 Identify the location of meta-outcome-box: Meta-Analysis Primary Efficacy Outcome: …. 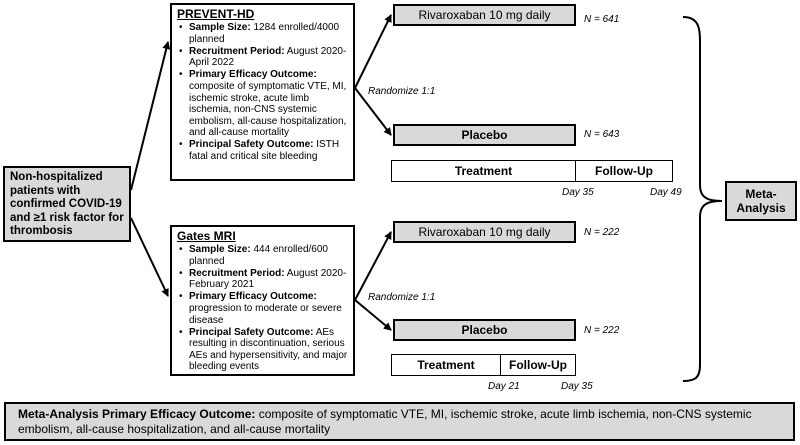
(399, 421).